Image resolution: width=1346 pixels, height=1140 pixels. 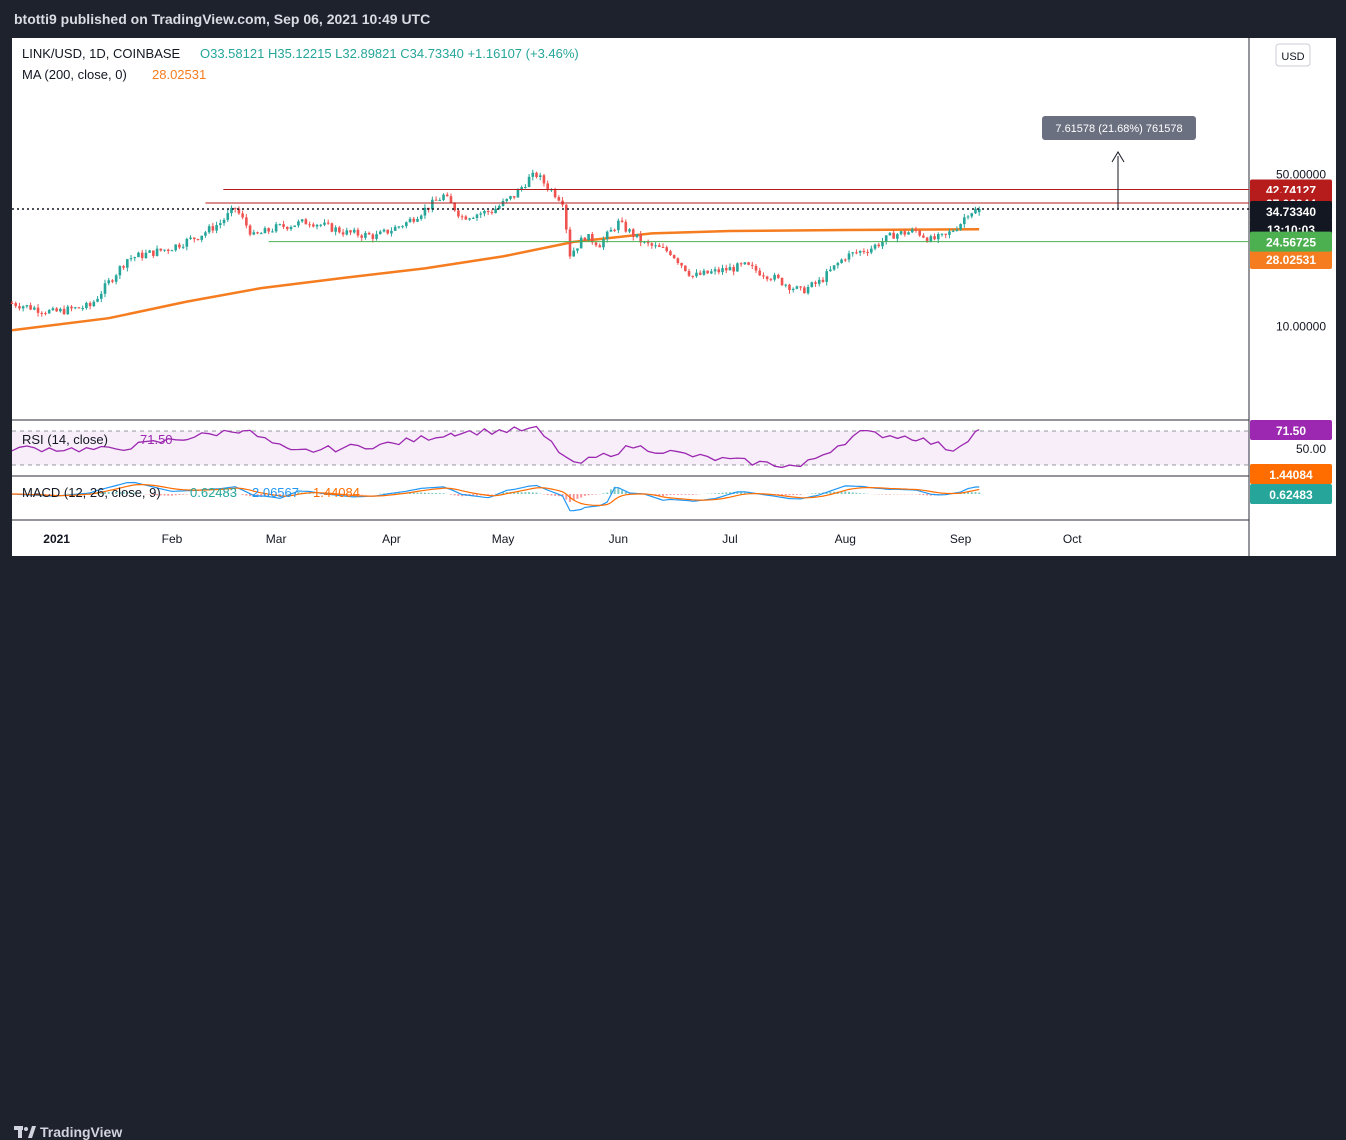 What do you see at coordinates (1119, 128) in the screenshot?
I see `measure-label-box` at bounding box center [1119, 128].